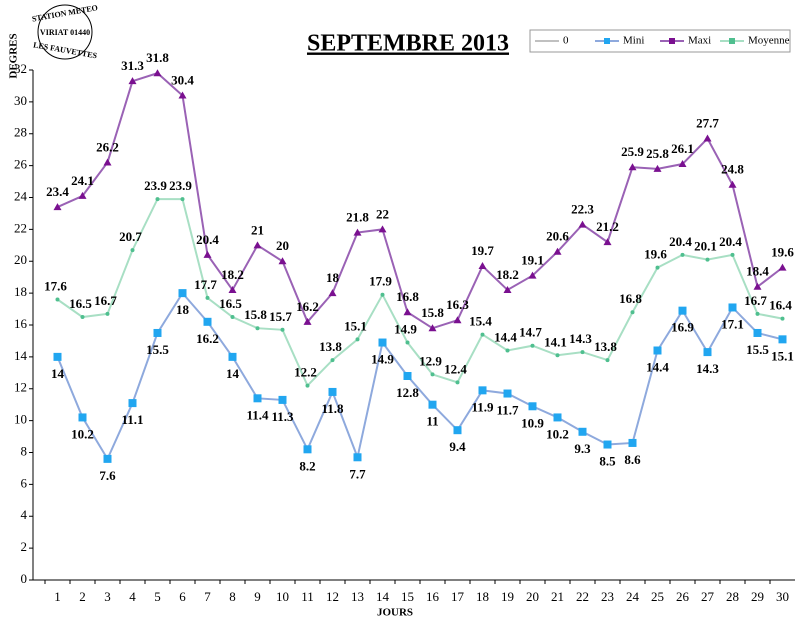 Image resolution: width=801 pixels, height=626 pixels. What do you see at coordinates (566, 41) in the screenshot?
I see `legend-label: 0` at bounding box center [566, 41].